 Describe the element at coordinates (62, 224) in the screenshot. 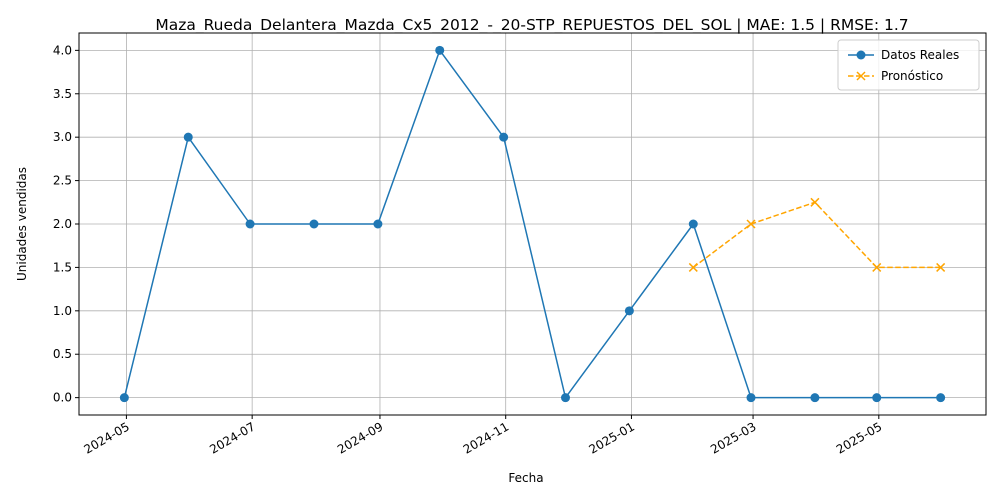

I see `y-tick-label: 2.0` at that location.